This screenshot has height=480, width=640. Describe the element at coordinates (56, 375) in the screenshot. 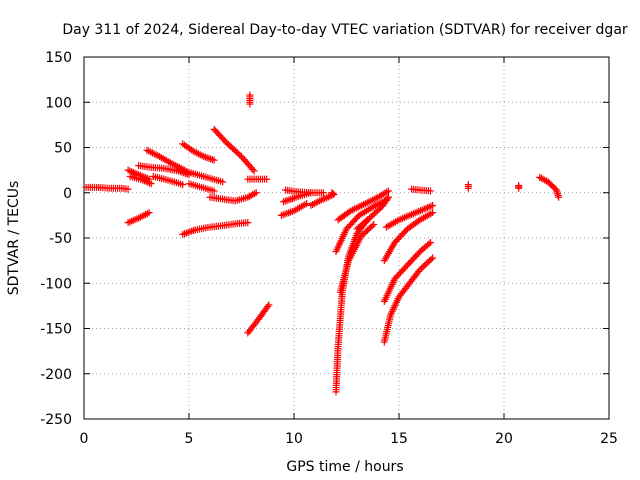

I see `y-tick-label: -200` at that location.